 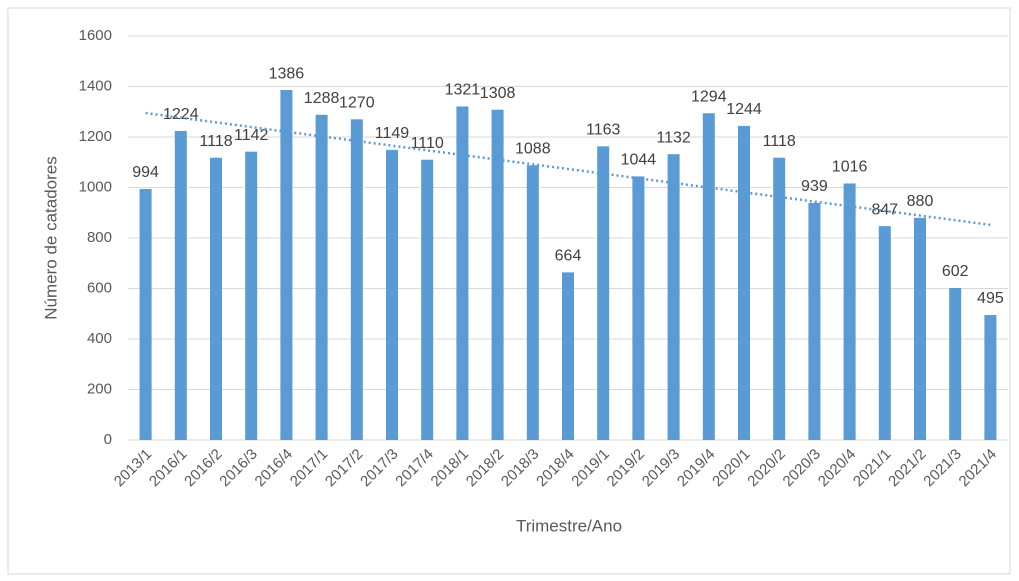 I want to click on data-label: 880, so click(x=920, y=201).